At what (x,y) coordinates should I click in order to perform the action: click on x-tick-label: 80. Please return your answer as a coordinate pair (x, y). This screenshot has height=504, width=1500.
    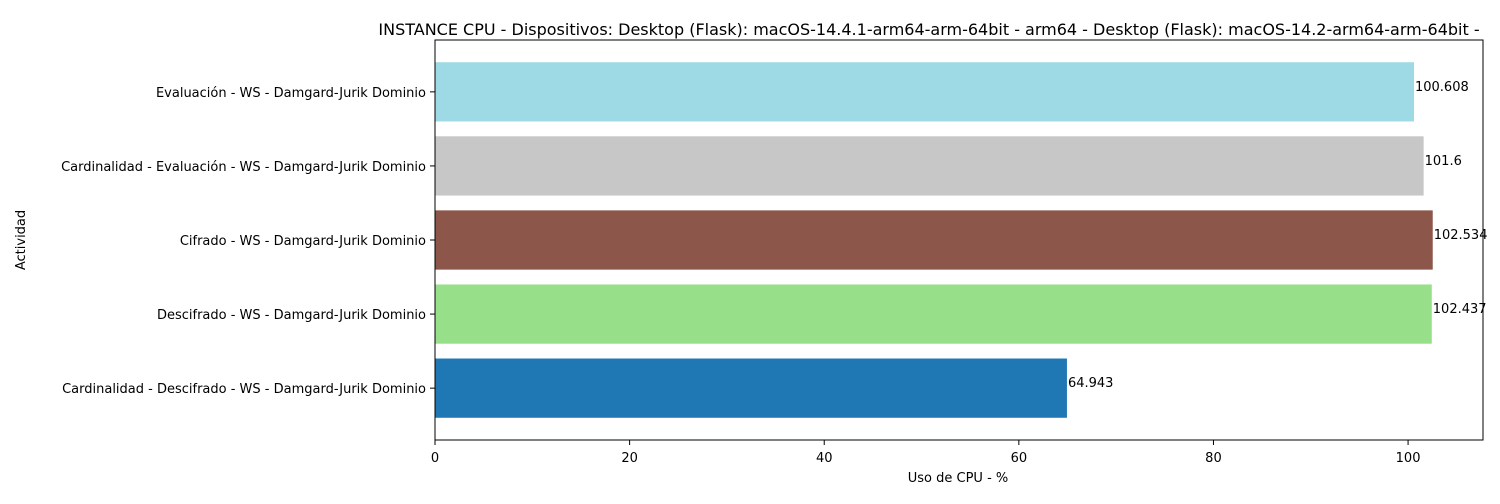
    Looking at the image, I should click on (1213, 458).